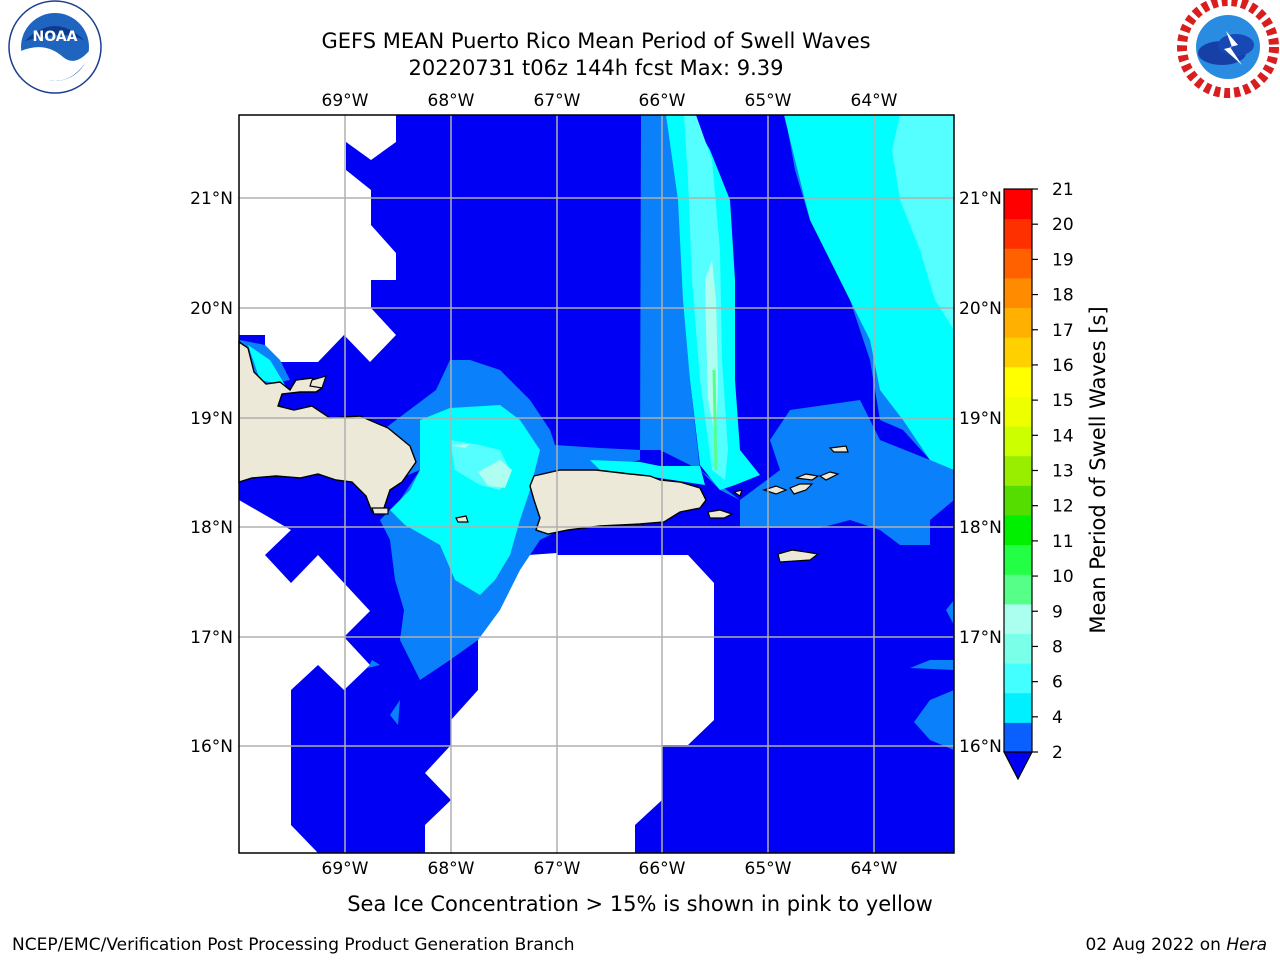 The width and height of the screenshot is (1280, 960). What do you see at coordinates (1057, 683) in the screenshot?
I see `colorbar-tick-label: 6` at bounding box center [1057, 683].